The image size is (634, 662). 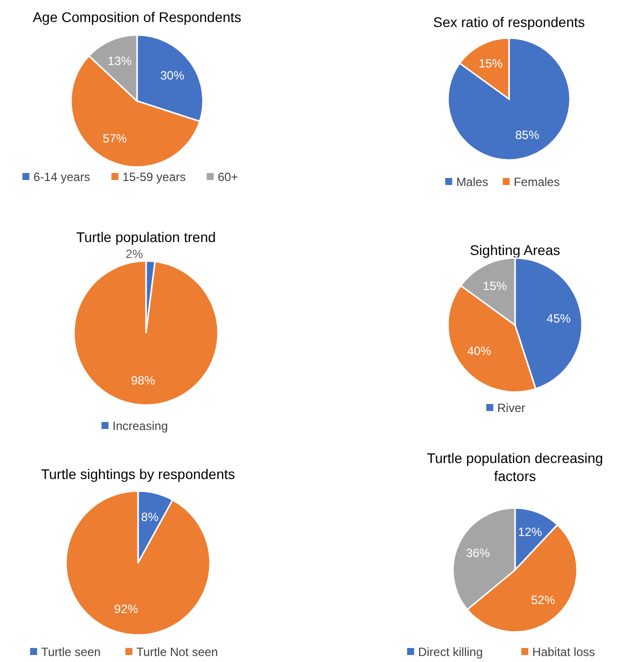 What do you see at coordinates (154, 177) in the screenshot?
I see `legend-label: 15-59 years` at bounding box center [154, 177].